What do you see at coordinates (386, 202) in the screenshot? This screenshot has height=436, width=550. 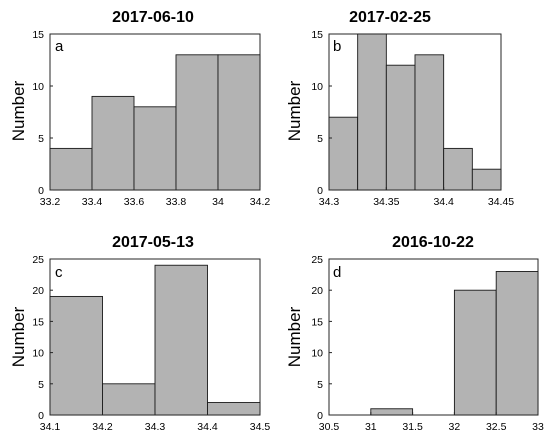 I see `panel-b-x-tick-label: 34.35` at bounding box center [386, 202].